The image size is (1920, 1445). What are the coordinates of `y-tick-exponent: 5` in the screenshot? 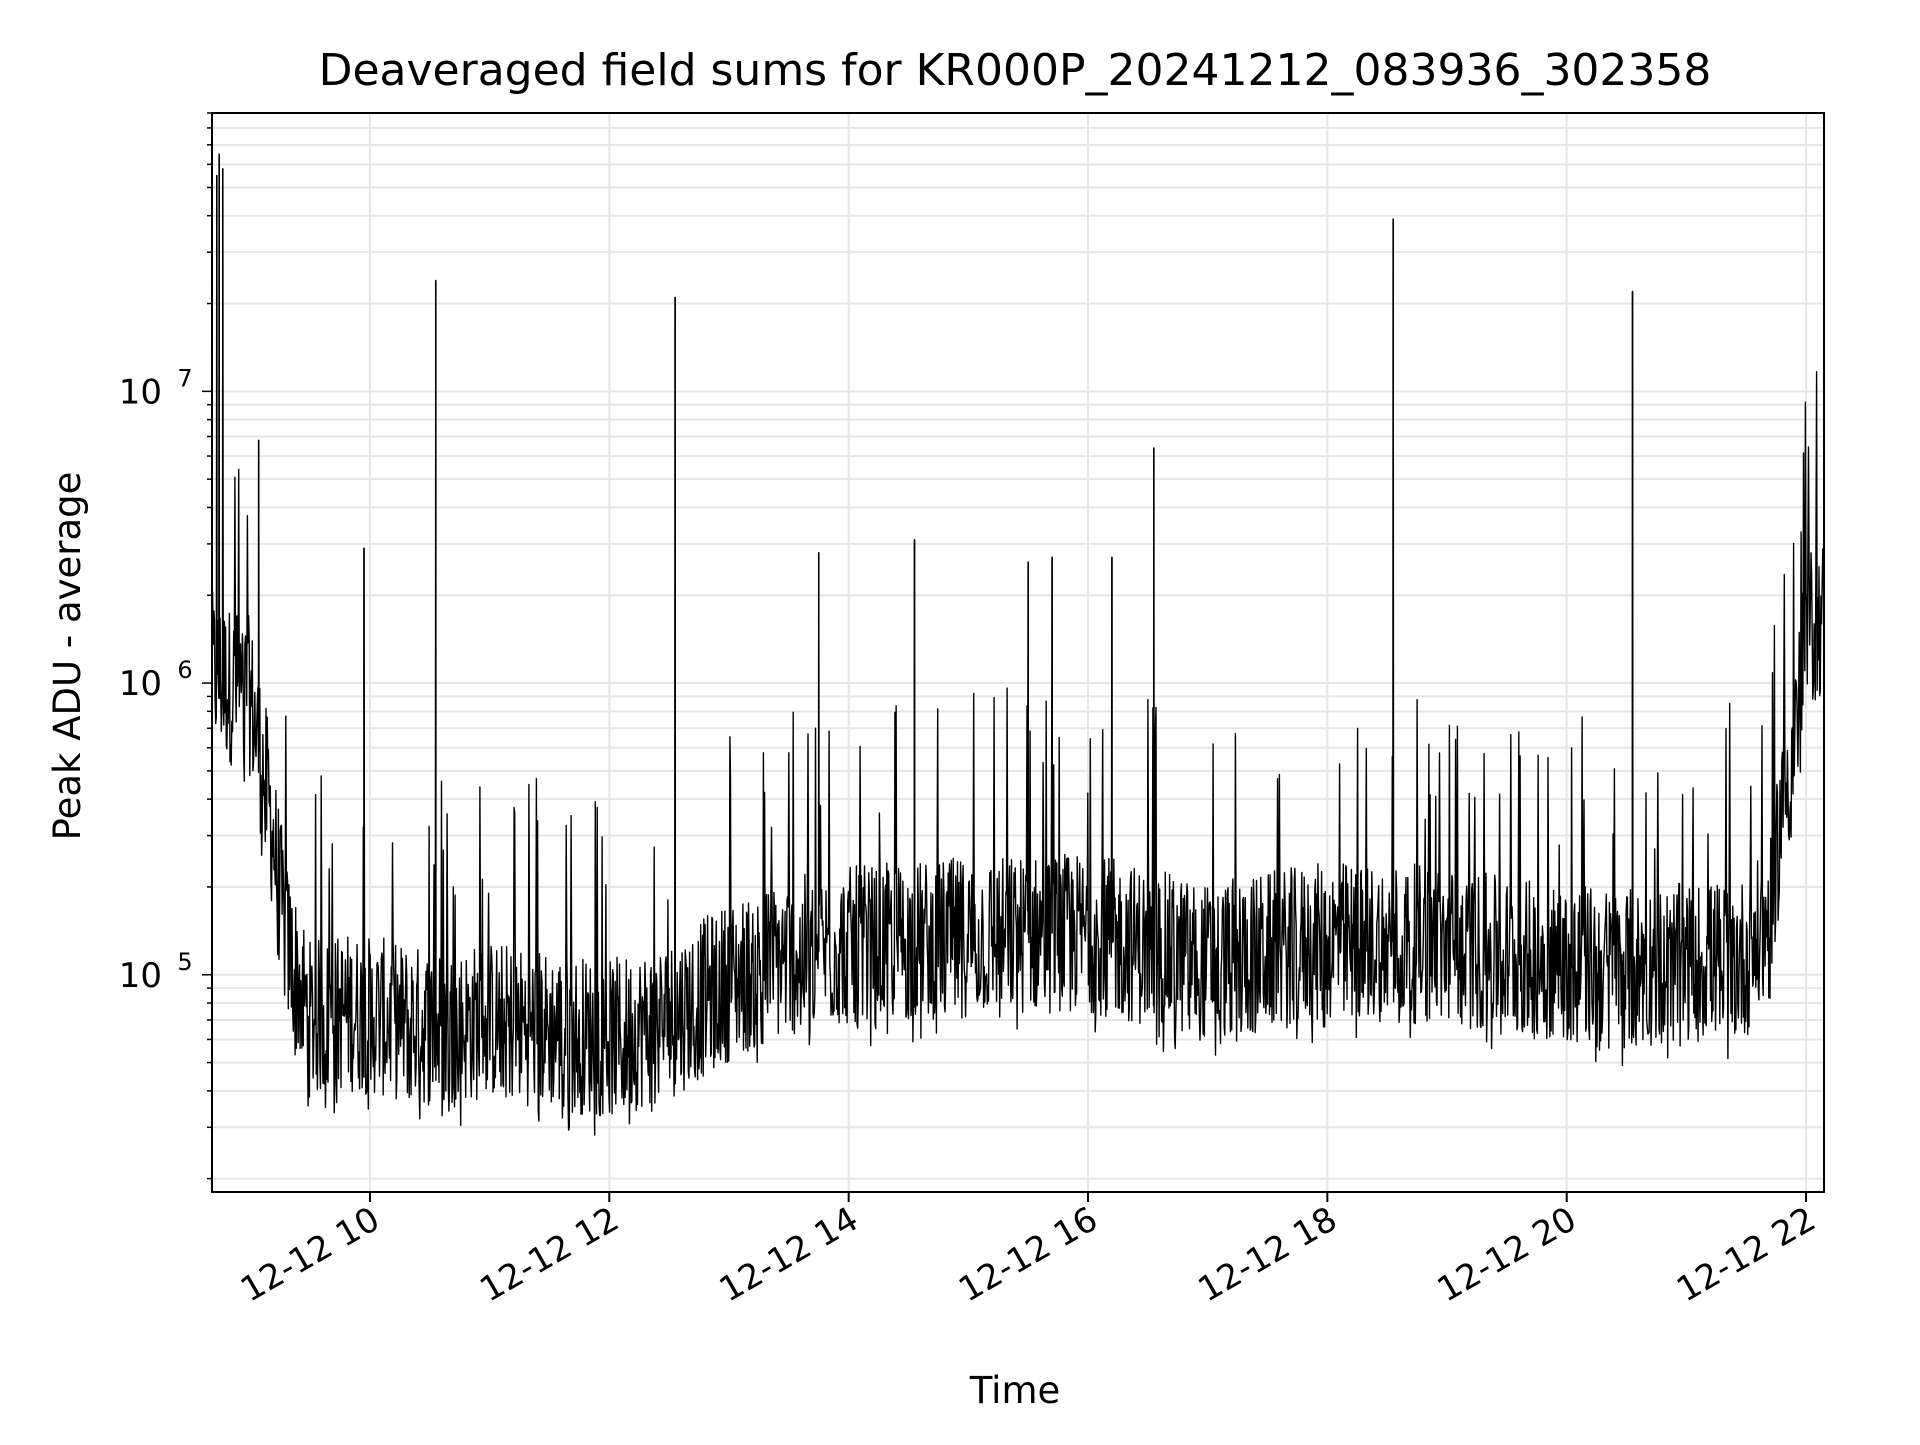 It's located at (184, 962).